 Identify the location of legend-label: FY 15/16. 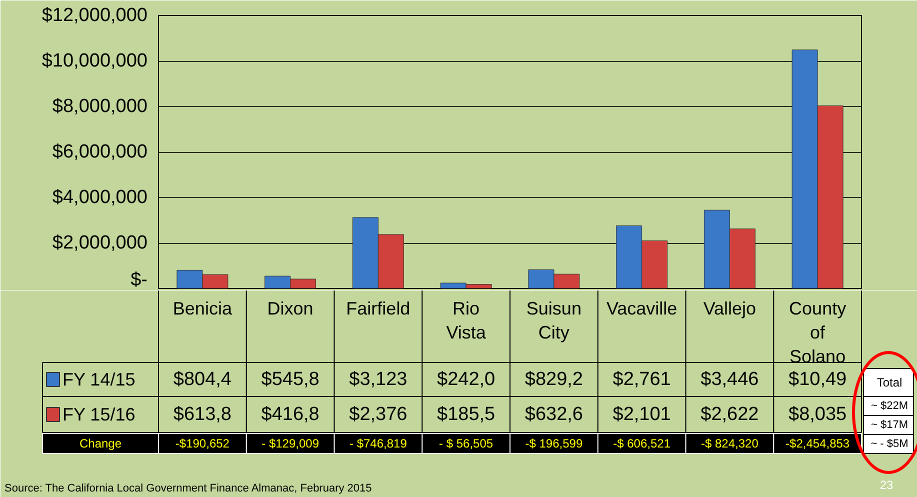
(99, 414).